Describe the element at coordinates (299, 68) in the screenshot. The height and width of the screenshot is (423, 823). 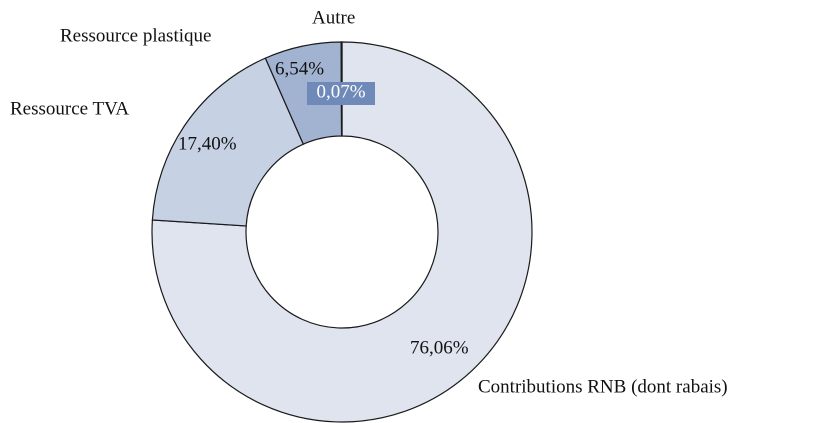
I see `value-label: 6,54%` at that location.